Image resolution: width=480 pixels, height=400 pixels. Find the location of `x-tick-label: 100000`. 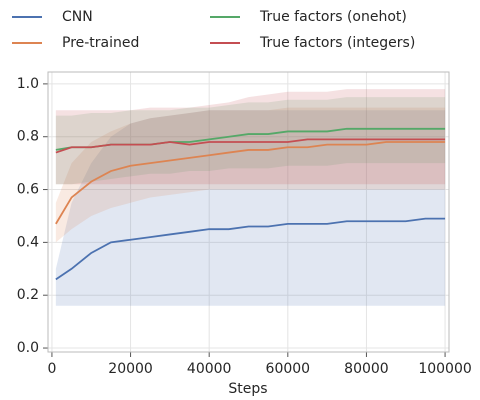

x-tick-label: 100000 is located at coordinates (444, 369).